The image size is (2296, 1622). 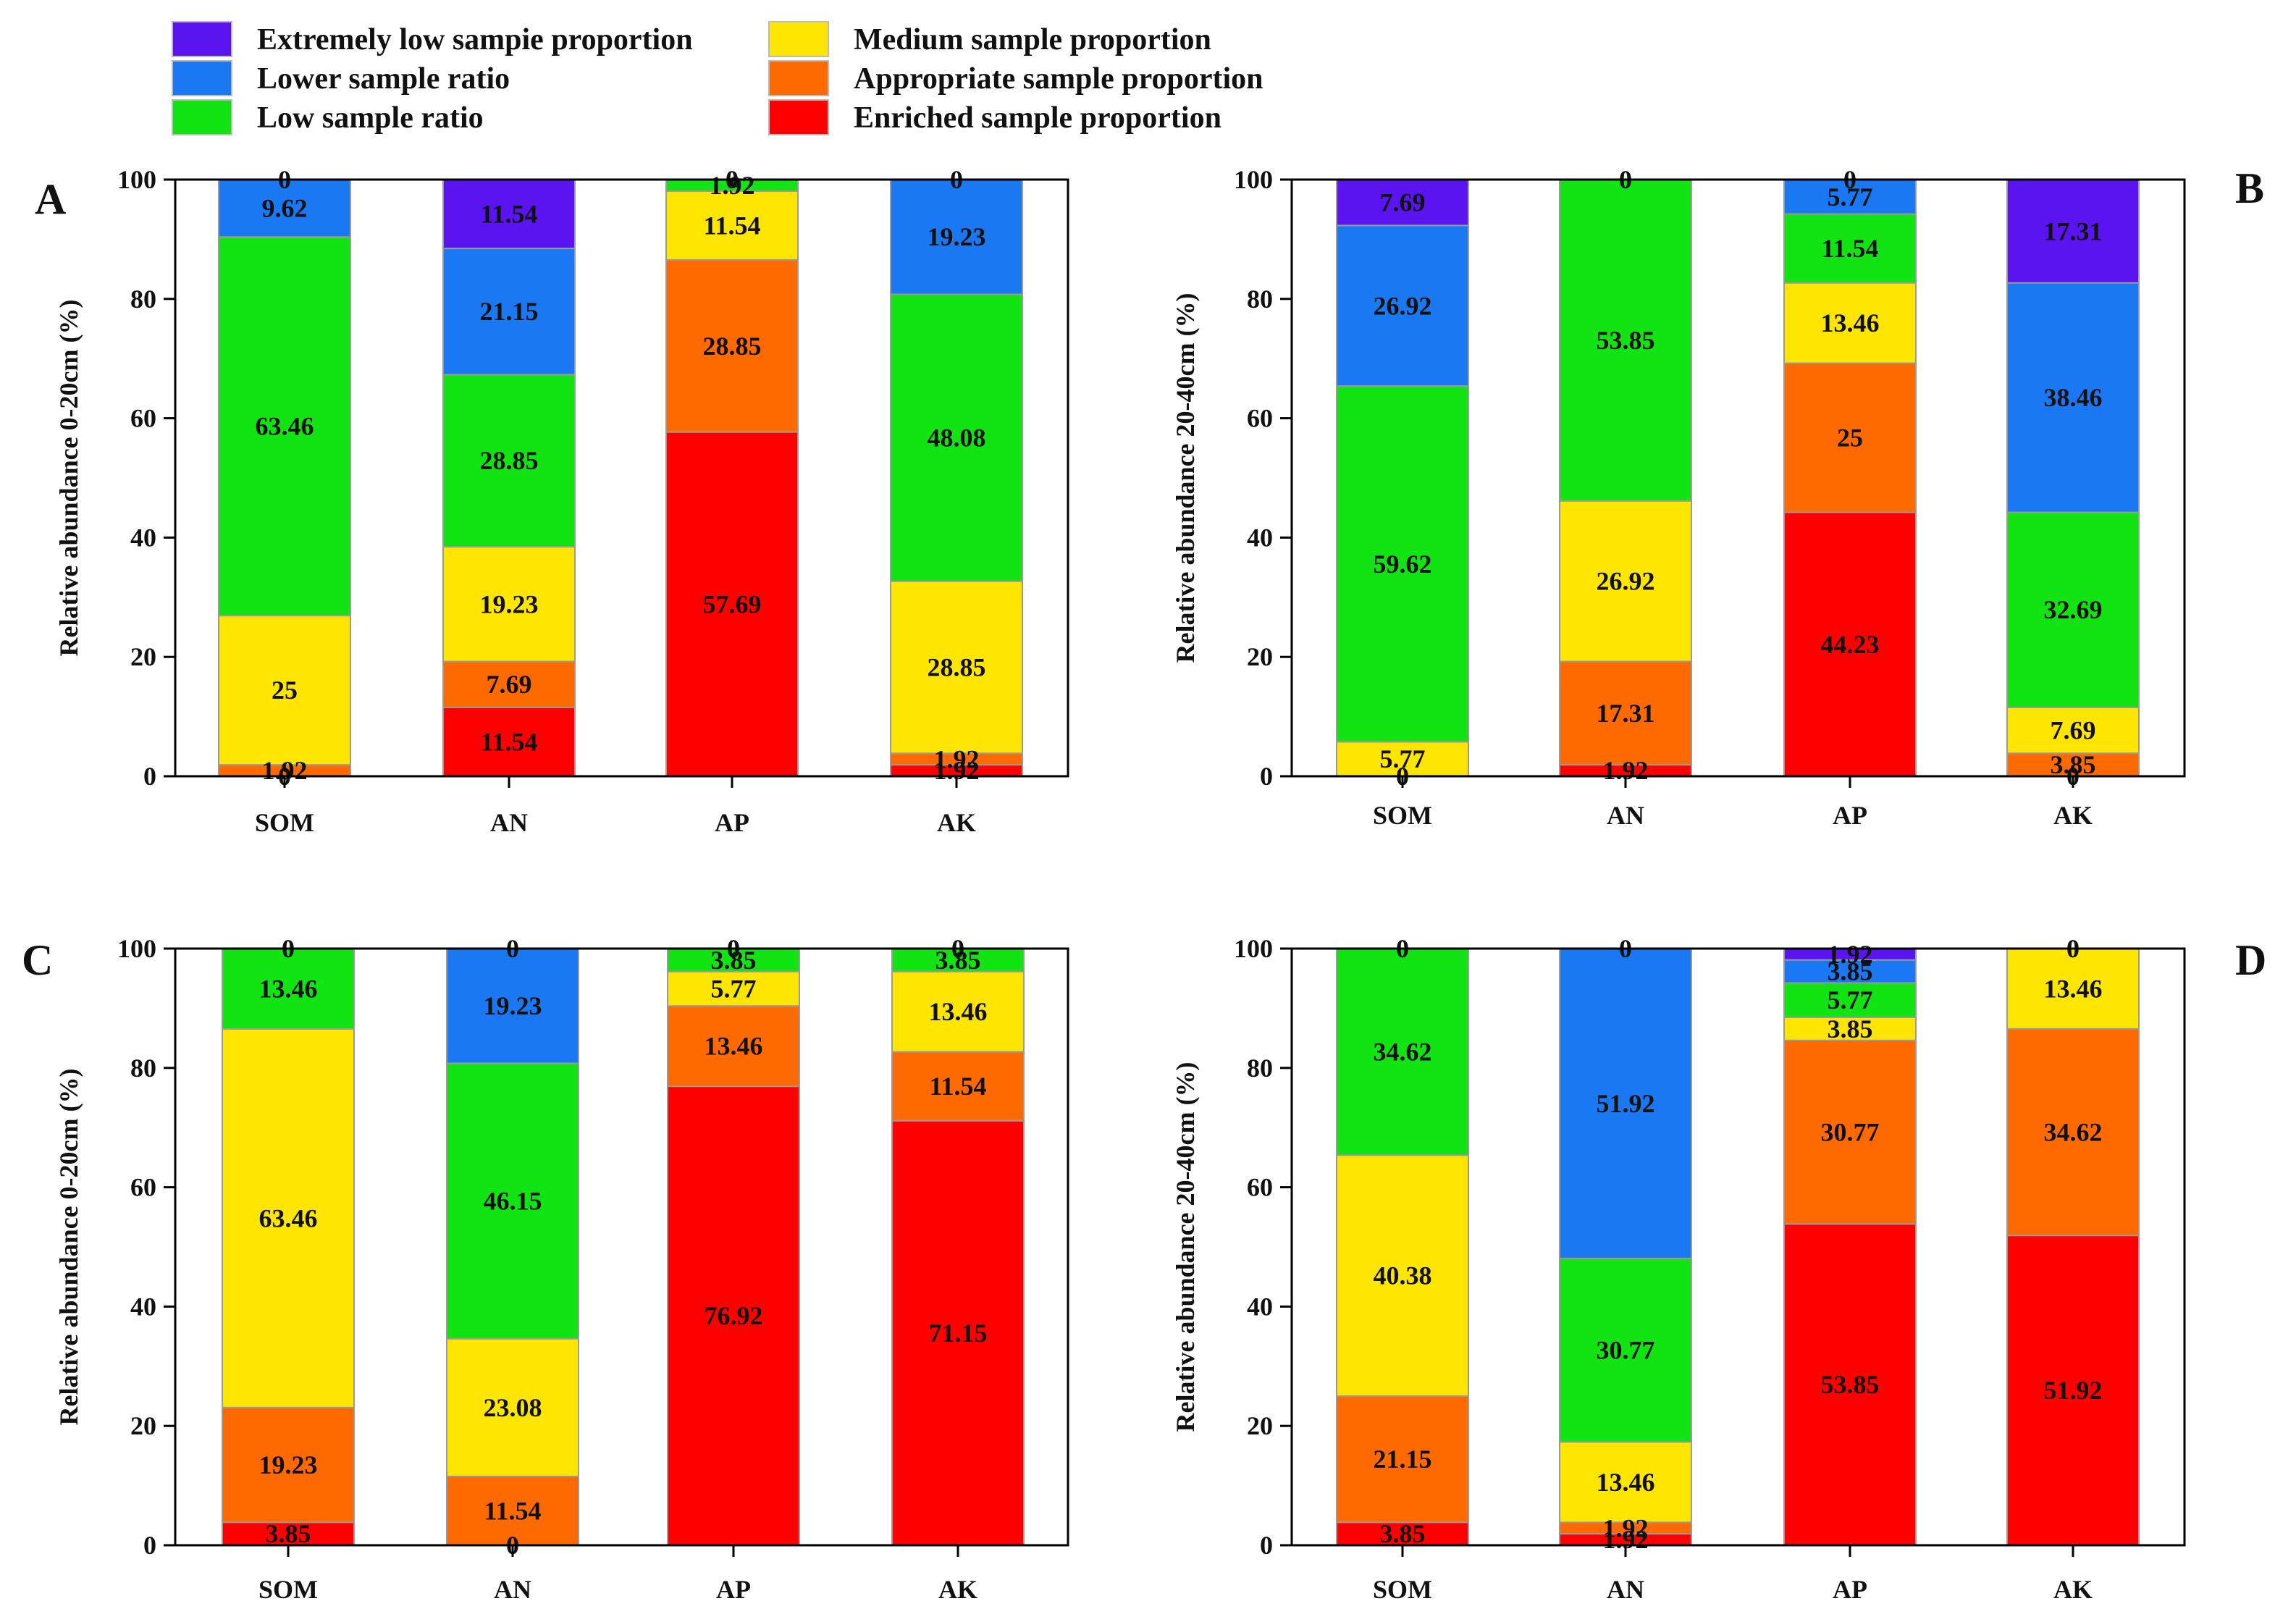 I want to click on data-label-ap-low-sample-ratio: 5.77, so click(x=1850, y=1000).